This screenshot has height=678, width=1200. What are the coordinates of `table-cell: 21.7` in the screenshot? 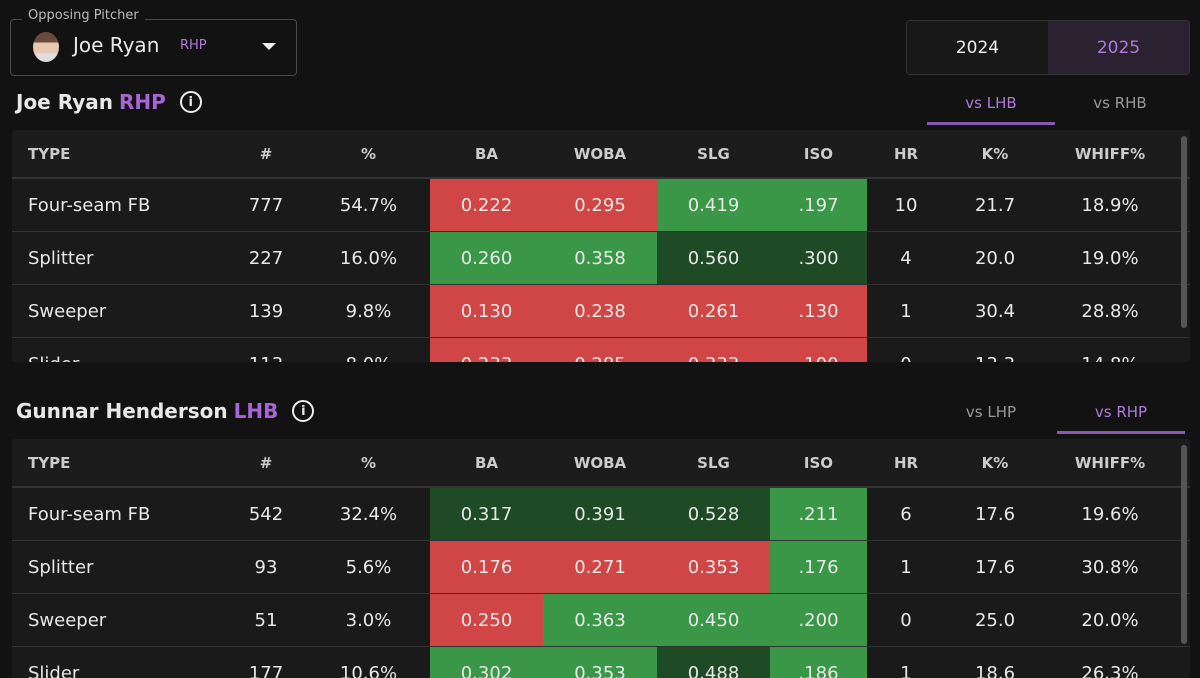 It's located at (995, 205).